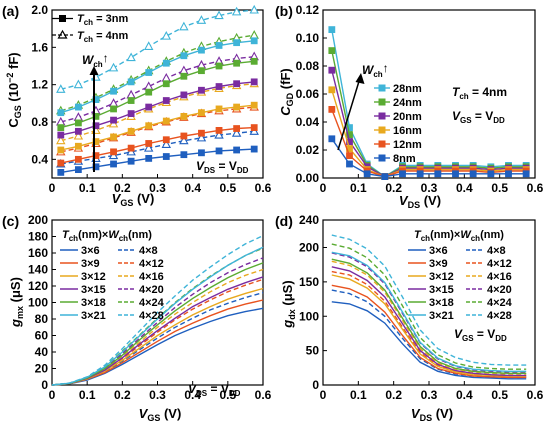  Describe the element at coordinates (39, 85) in the screenshot. I see `y-tick-label: 1.2` at that location.